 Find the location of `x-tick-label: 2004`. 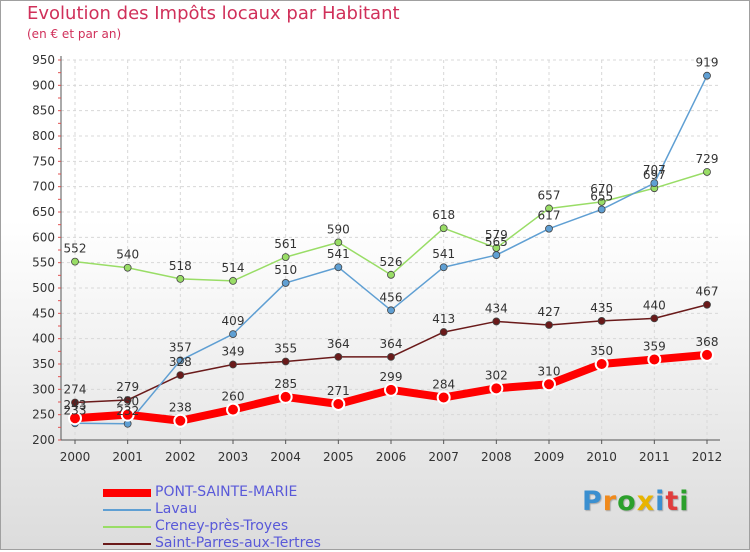

x-tick-label: 2004 is located at coordinates (285, 457).